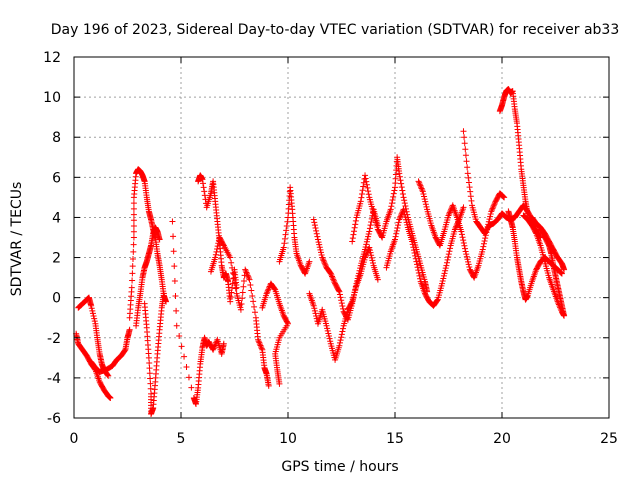 This screenshot has width=640, height=480. Describe the element at coordinates (54, 379) in the screenshot. I see `y-tick-label: -4` at that location.